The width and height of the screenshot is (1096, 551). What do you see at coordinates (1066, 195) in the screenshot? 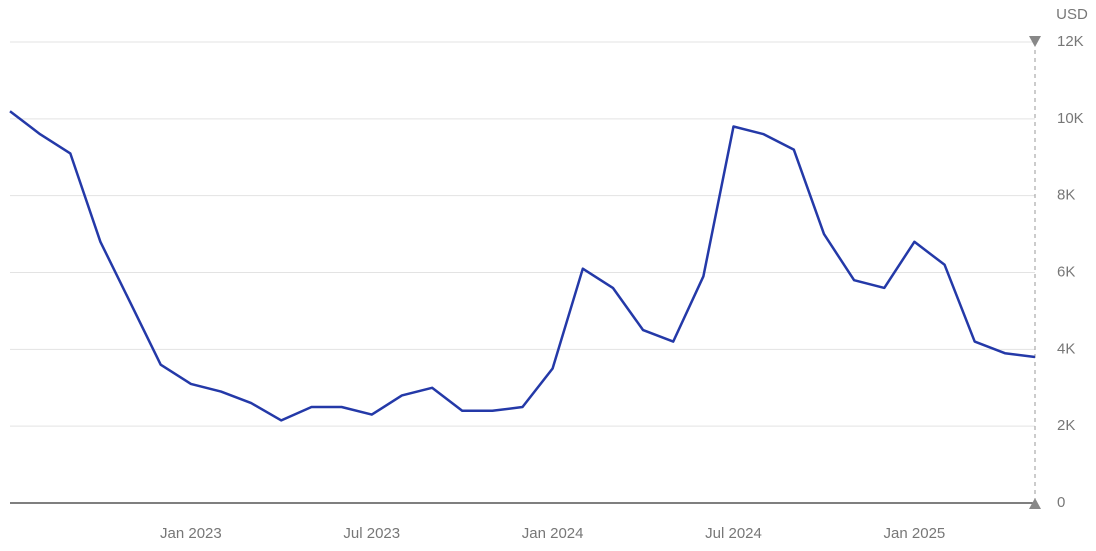
I see `y-tick-label: 8K` at bounding box center [1066, 195].